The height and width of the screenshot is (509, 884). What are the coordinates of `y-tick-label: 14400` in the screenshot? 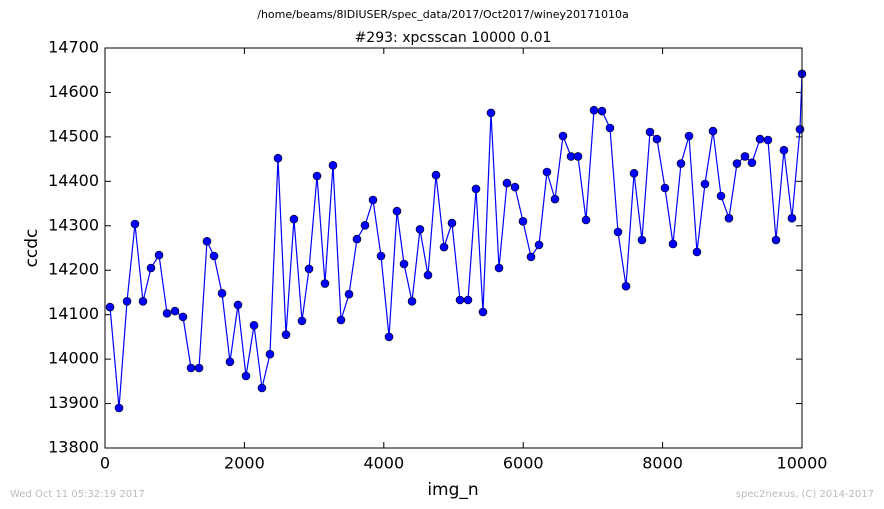 It's located at (73, 180).